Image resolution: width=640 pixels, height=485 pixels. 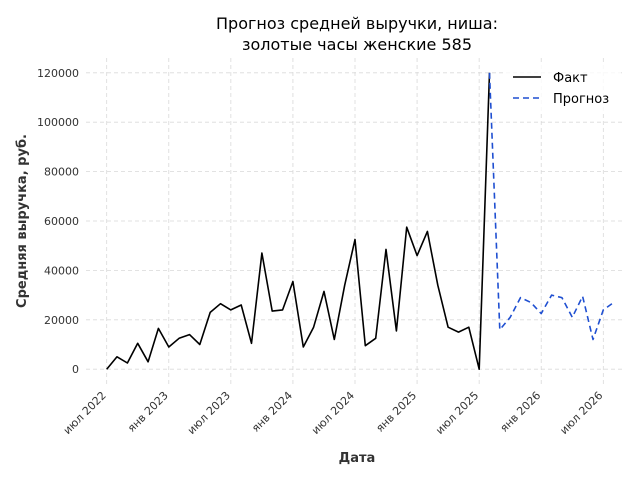 I want to click on legend: Факт Прогноз, so click(x=562, y=88).